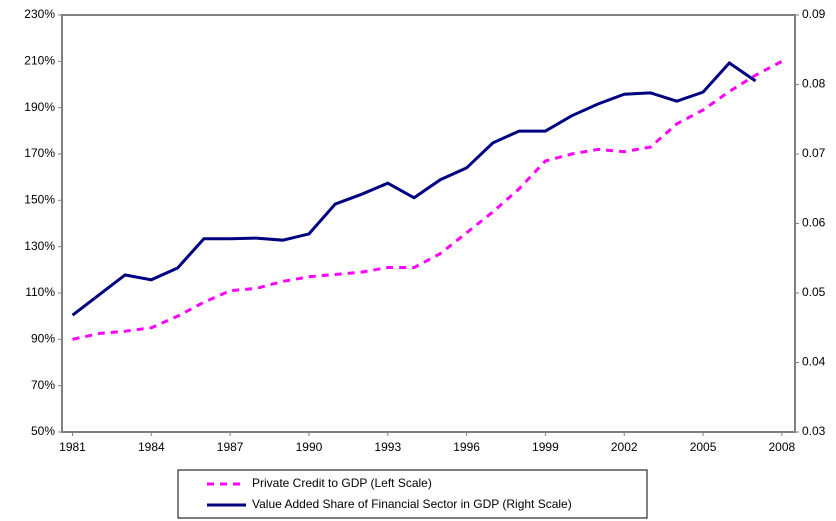  Describe the element at coordinates (814, 153) in the screenshot. I see `y2-tick-label: 0.07` at that location.